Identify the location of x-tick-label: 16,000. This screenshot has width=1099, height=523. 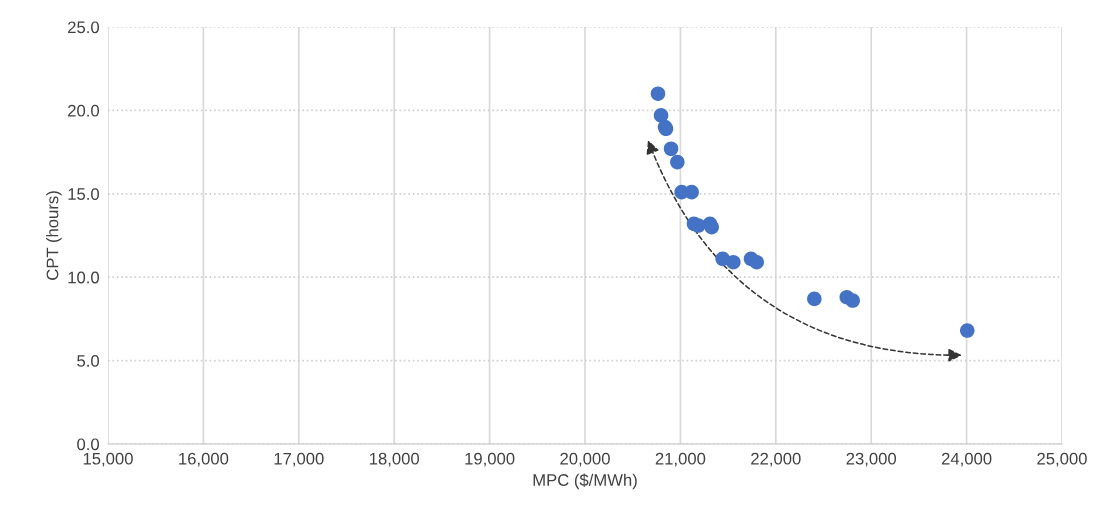
(204, 459).